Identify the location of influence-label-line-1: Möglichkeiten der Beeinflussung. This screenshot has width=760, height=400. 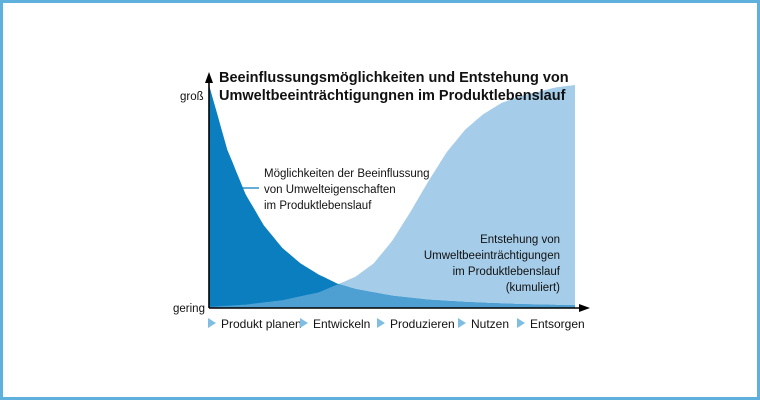
(347, 174).